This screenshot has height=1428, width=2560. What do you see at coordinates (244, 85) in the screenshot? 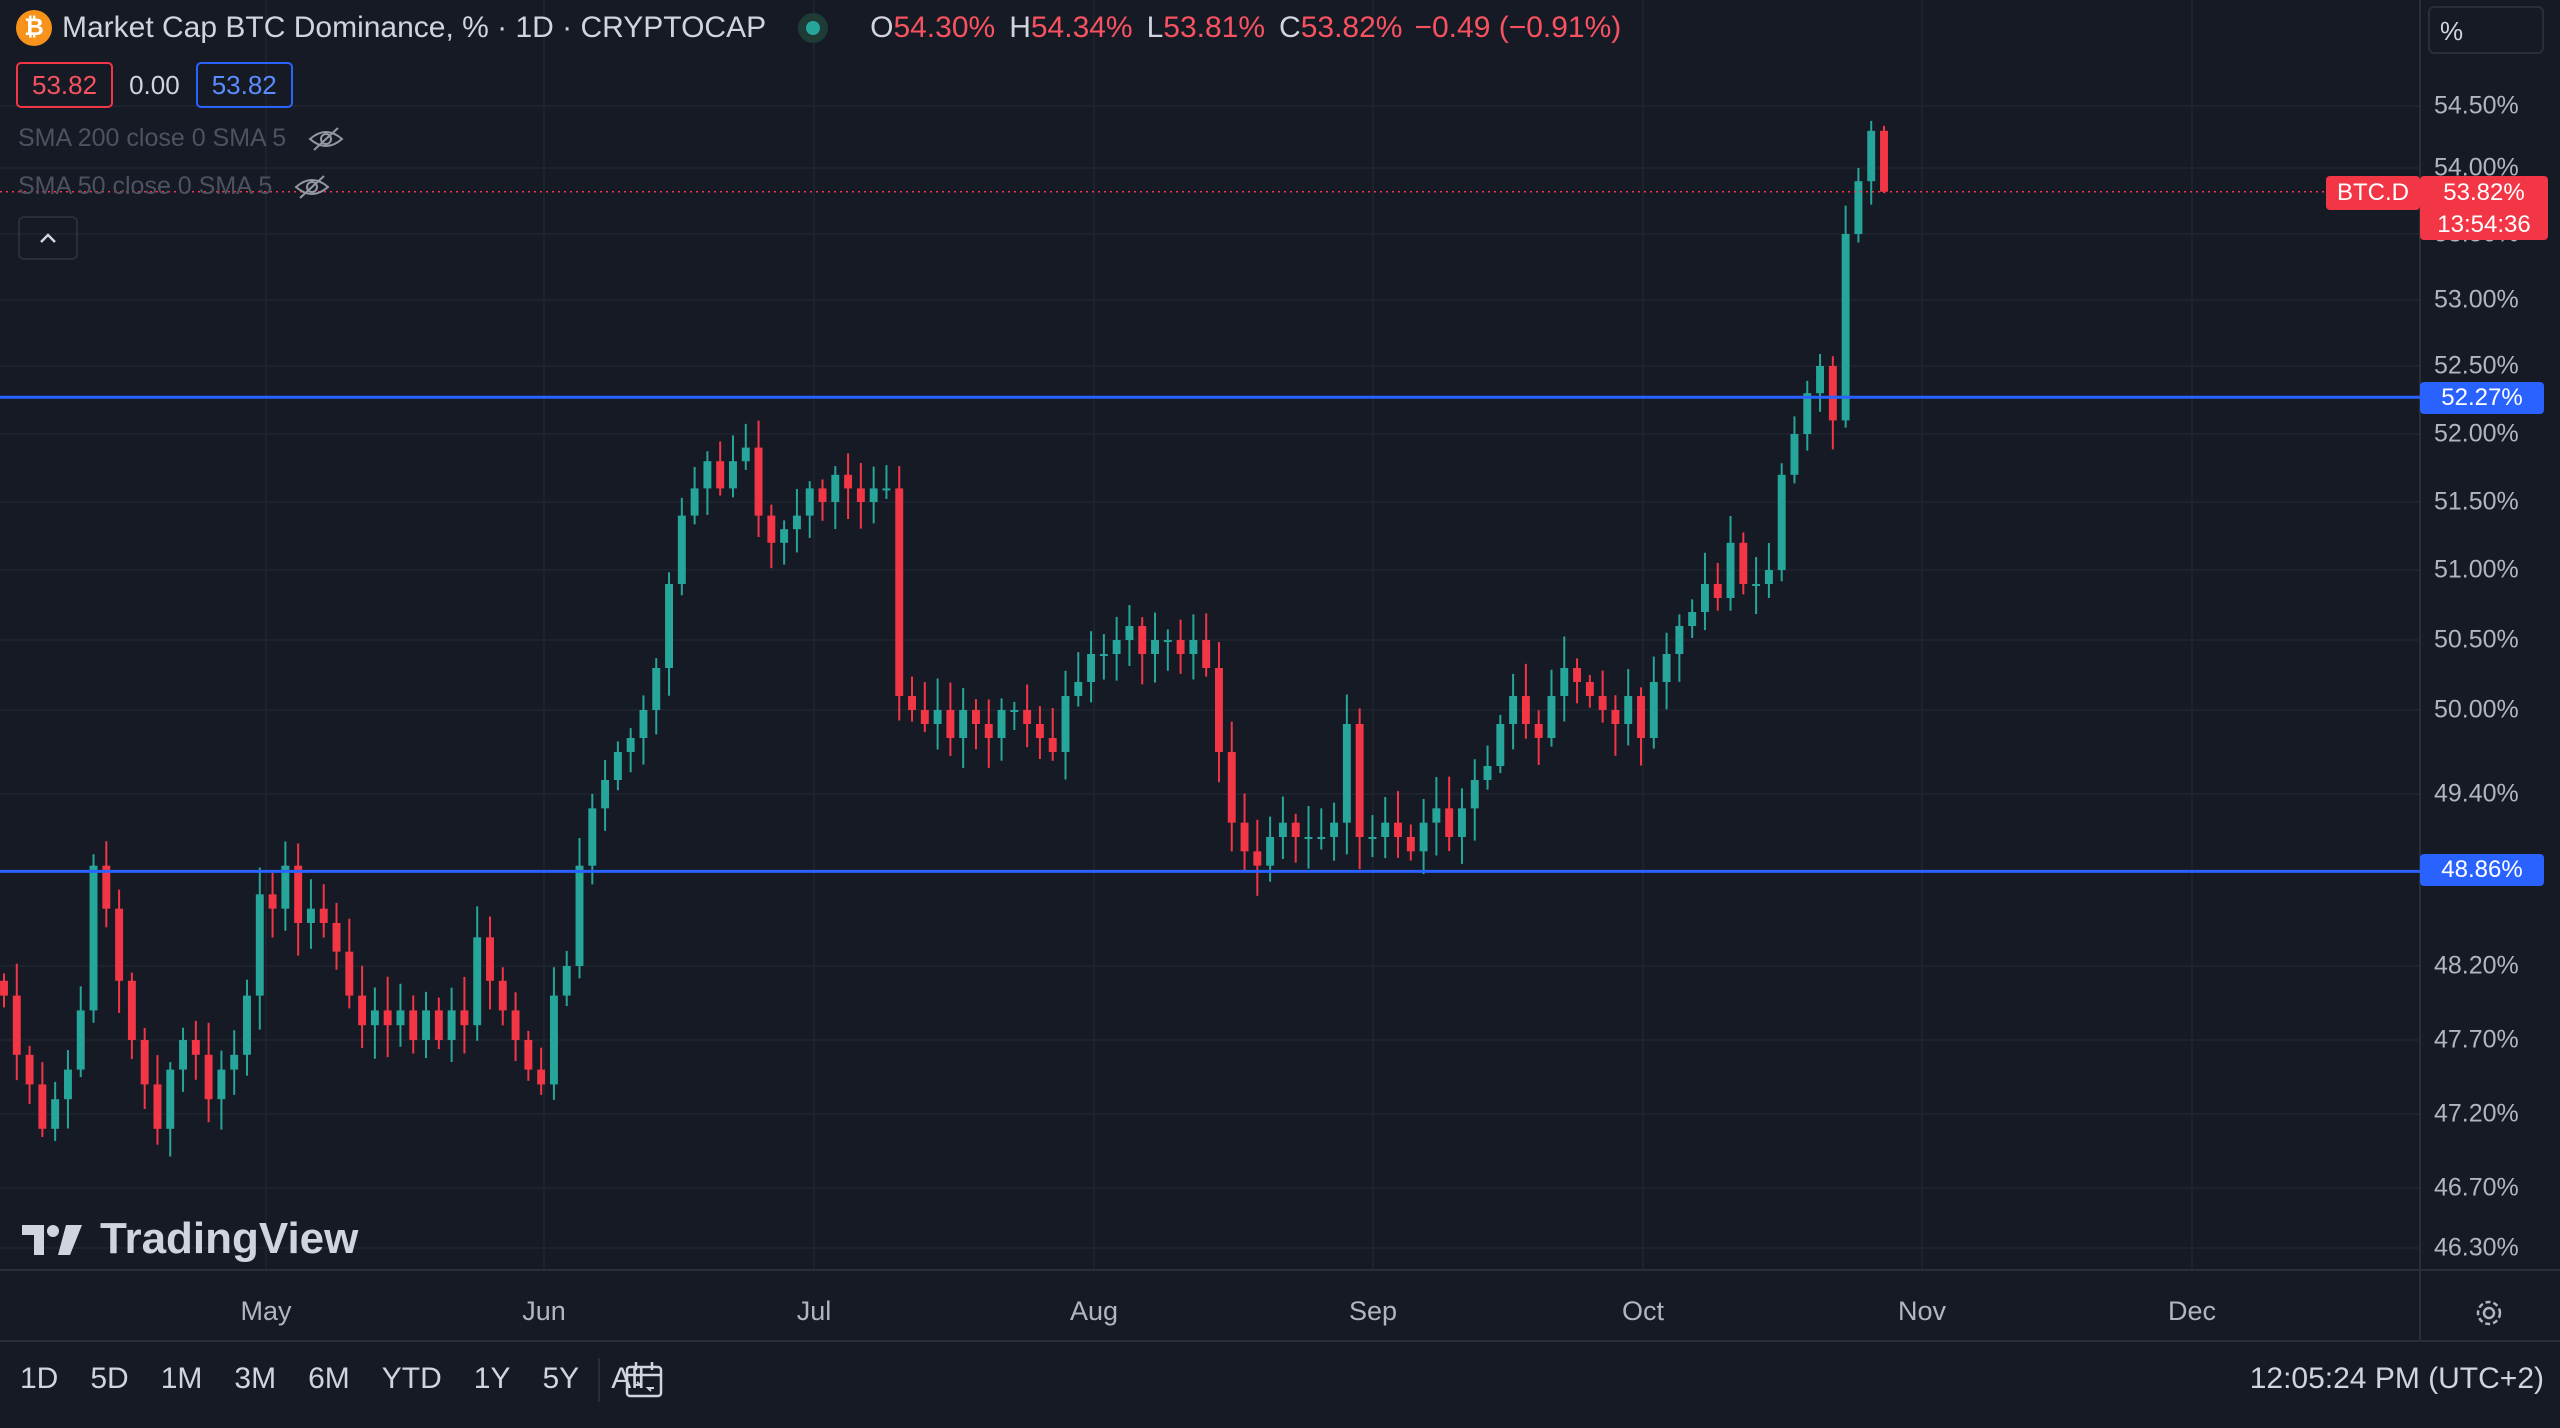
I see `buy-price-button: 53.82` at bounding box center [244, 85].